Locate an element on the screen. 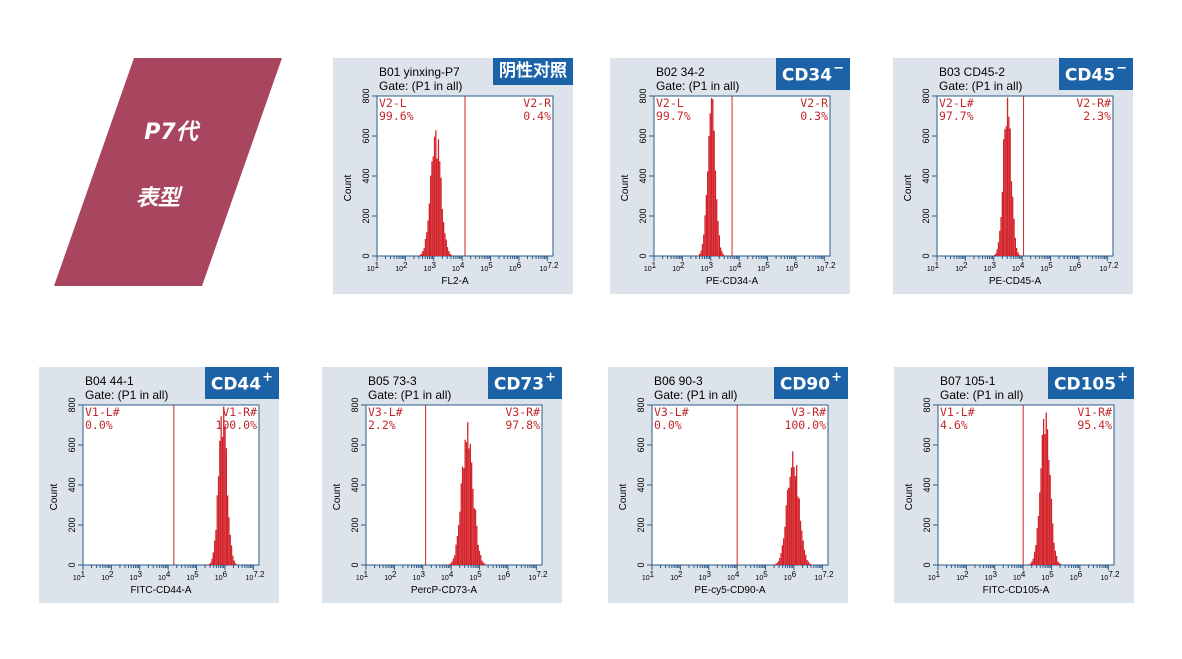  plot-area is located at coordinates (454, 485).